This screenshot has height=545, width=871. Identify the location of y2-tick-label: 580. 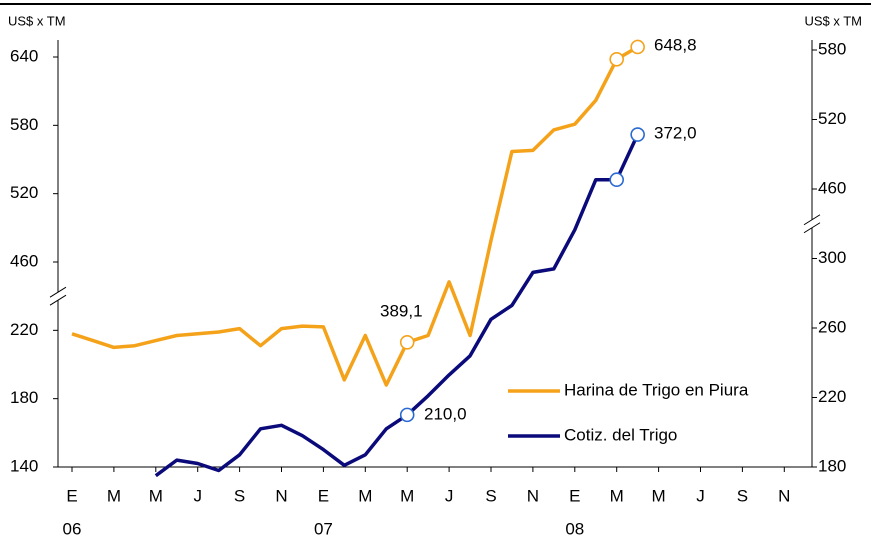
(832, 48).